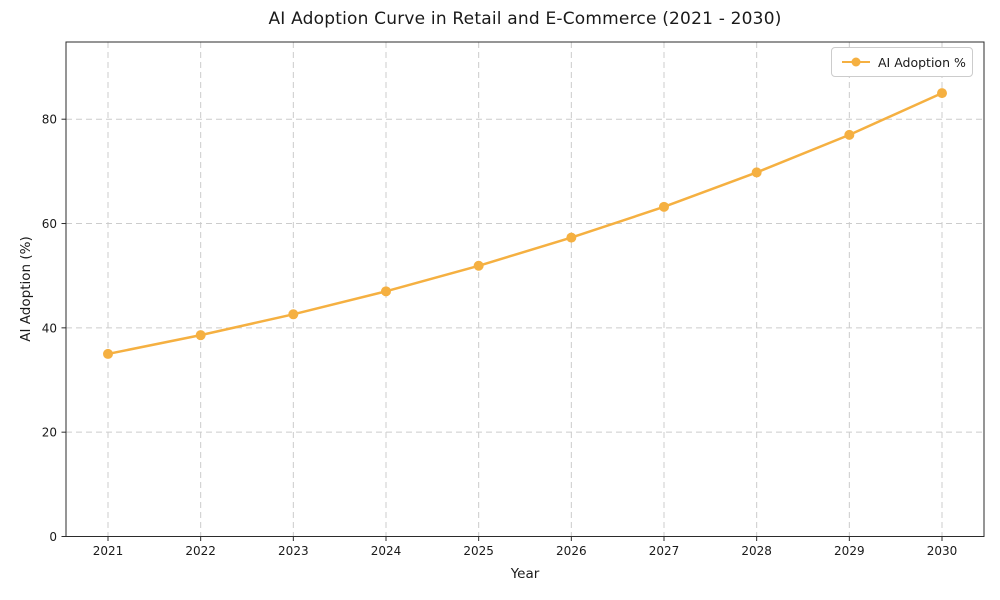  I want to click on y-tick-label: 60, so click(49, 224).